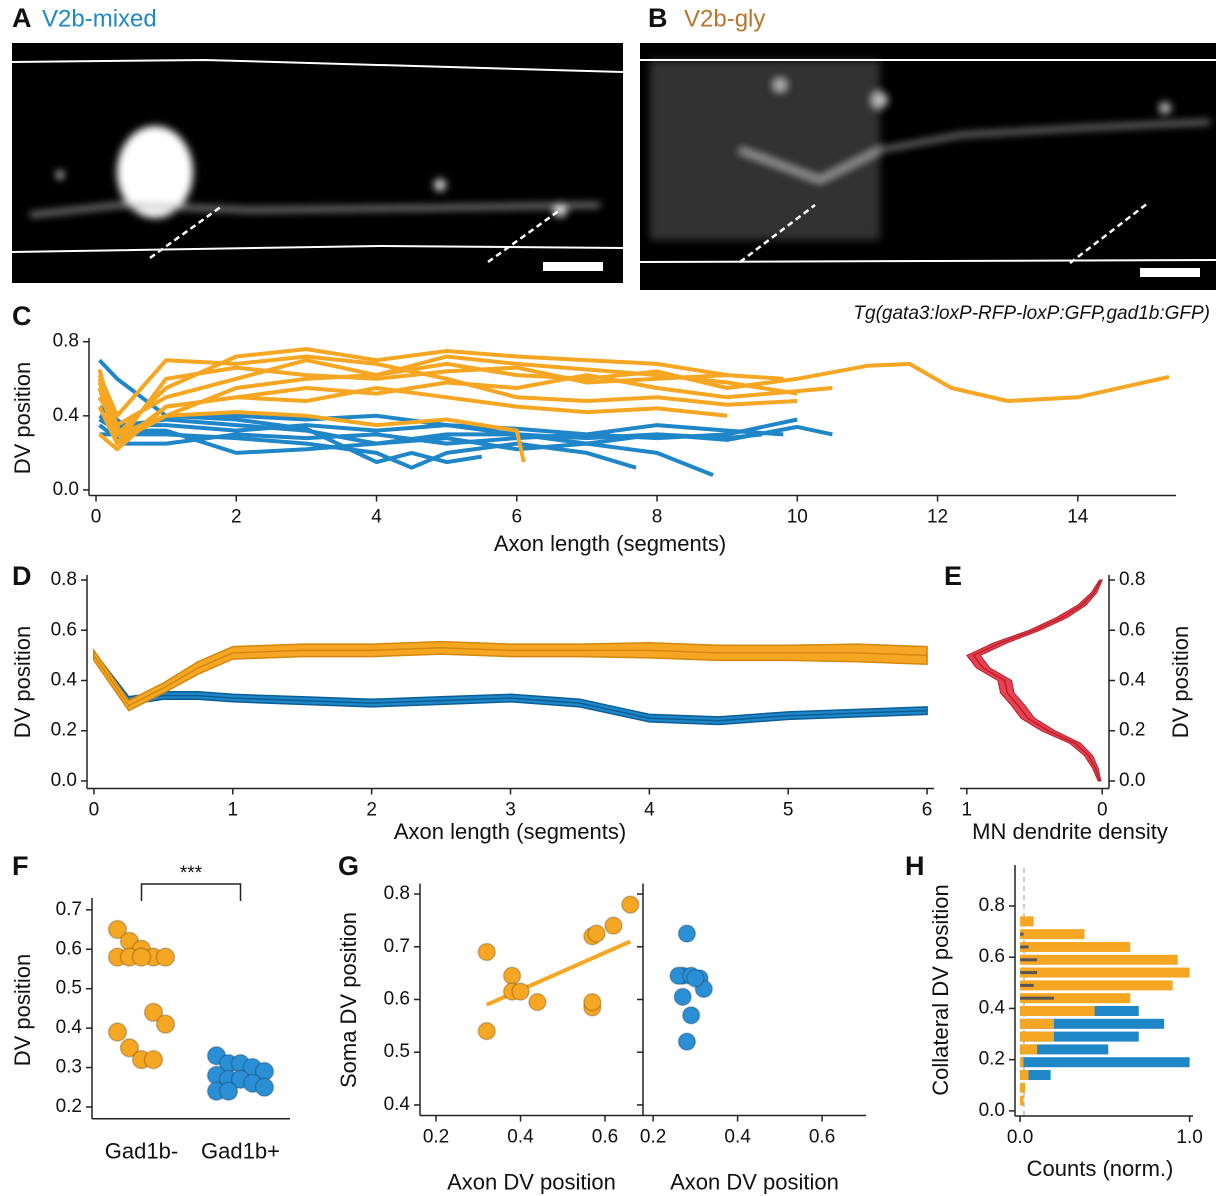 This screenshot has width=1222, height=1196. What do you see at coordinates (915, 866) in the screenshot?
I see `panel-letter: H` at bounding box center [915, 866].